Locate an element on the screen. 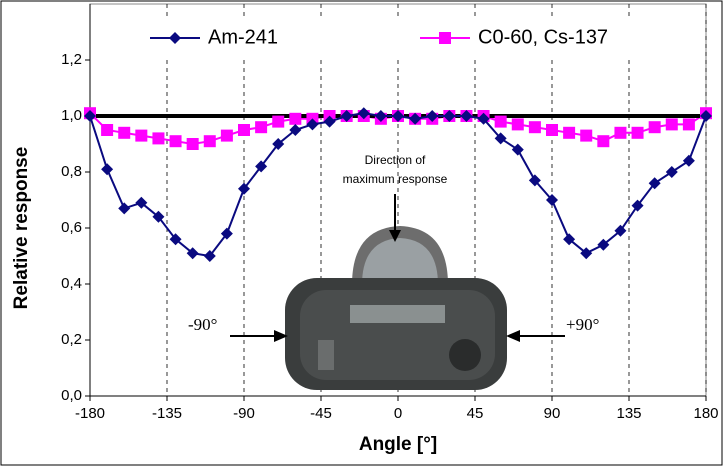 The height and width of the screenshot is (467, 724). y-tick-label: 0,8 is located at coordinates (71, 171).